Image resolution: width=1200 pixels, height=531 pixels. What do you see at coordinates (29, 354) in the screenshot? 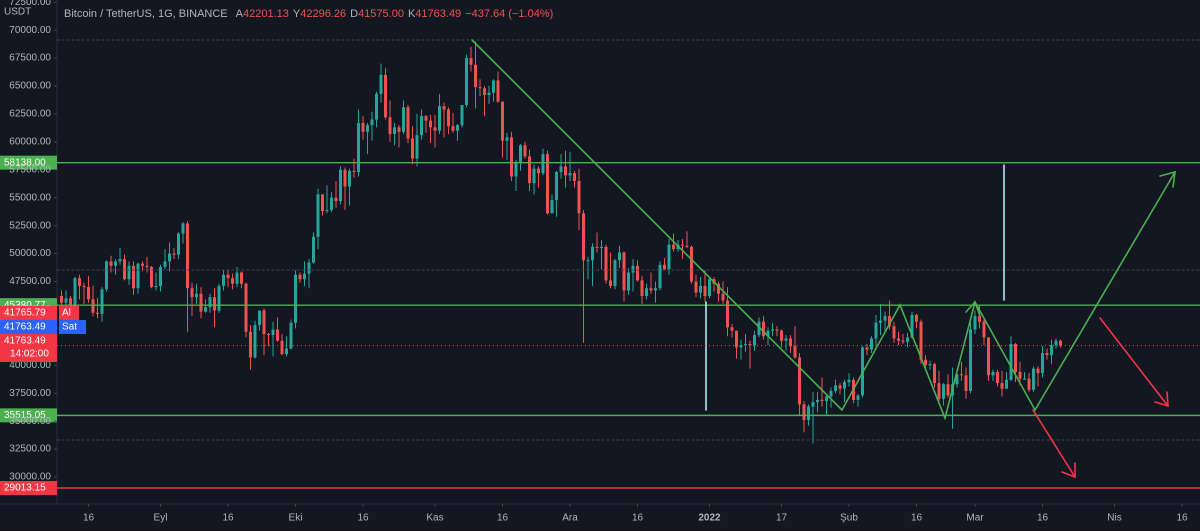
I see `price-tag-note: 14:02:00` at bounding box center [29, 354].